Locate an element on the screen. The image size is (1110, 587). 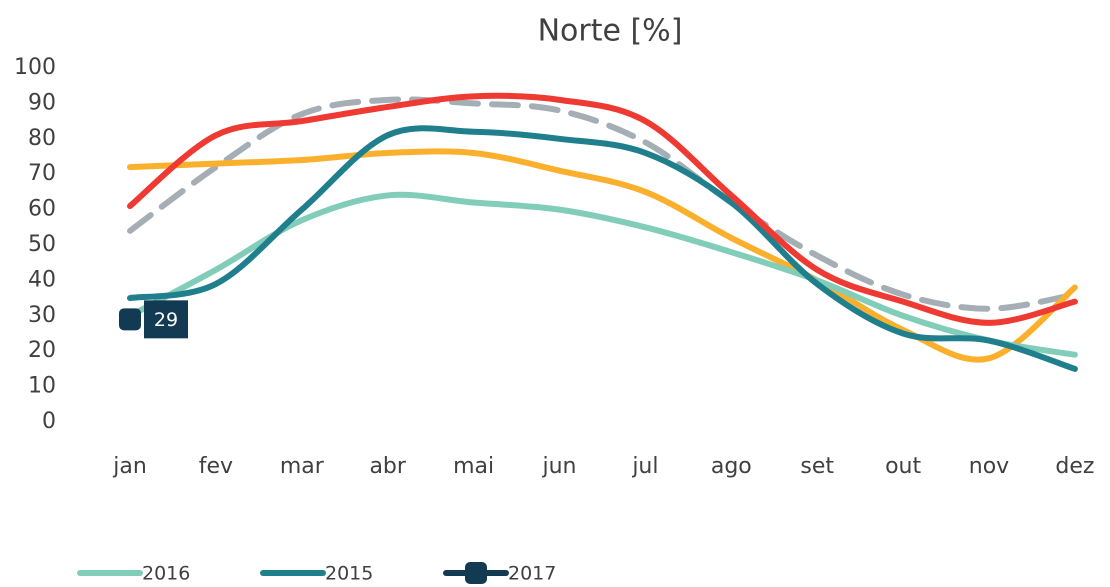
chart-title: Norte [%] is located at coordinates (610, 31).